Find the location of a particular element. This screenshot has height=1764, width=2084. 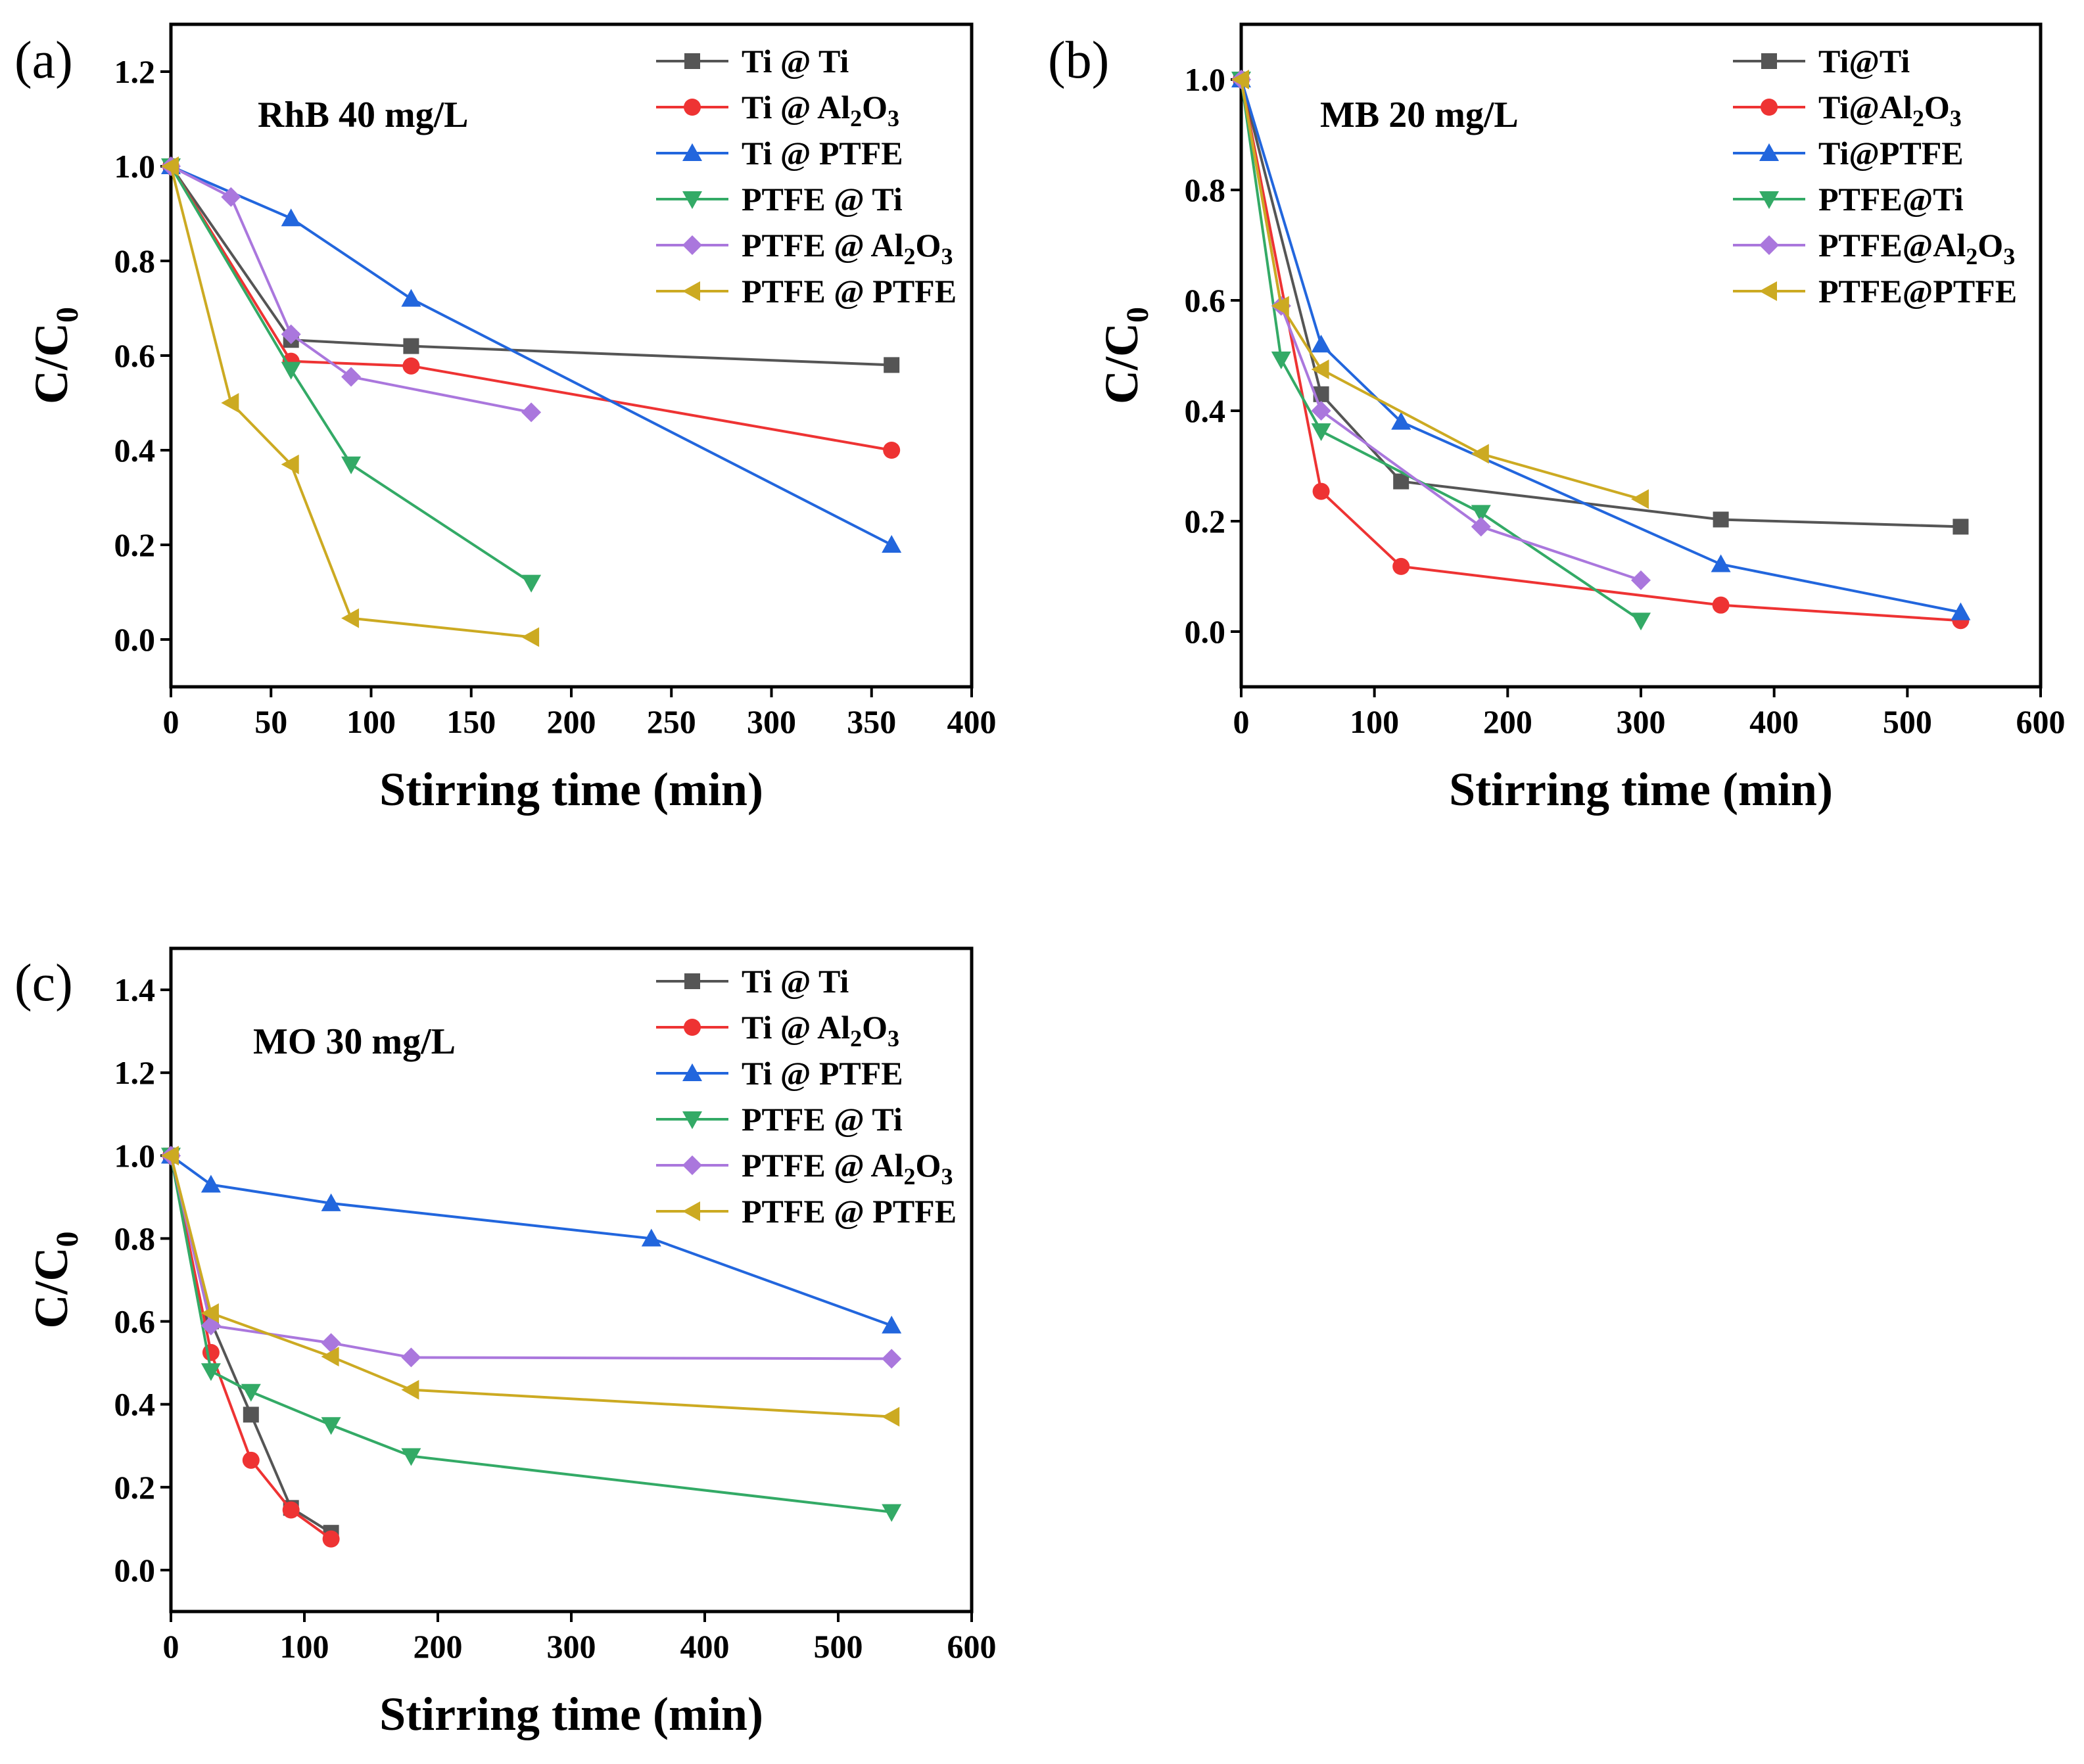

x-tick-label: 600 is located at coordinates (972, 1647).